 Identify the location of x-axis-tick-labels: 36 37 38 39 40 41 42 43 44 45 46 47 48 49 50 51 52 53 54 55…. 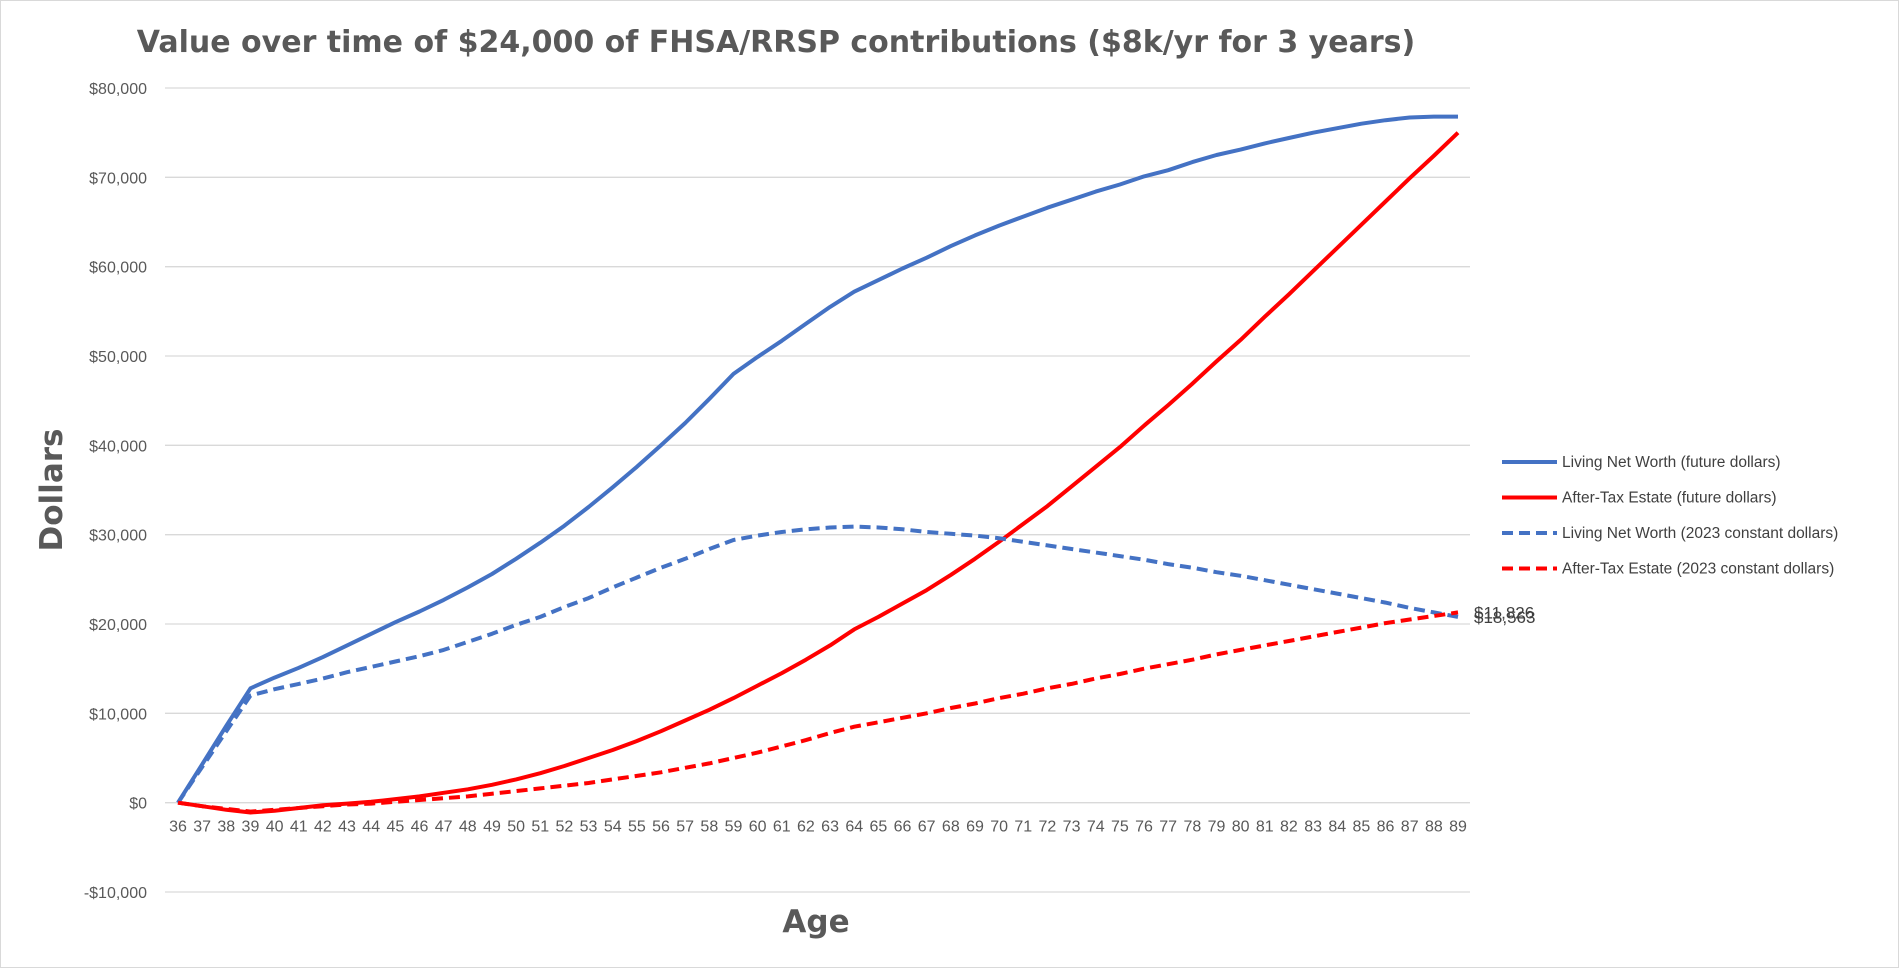
(818, 827).